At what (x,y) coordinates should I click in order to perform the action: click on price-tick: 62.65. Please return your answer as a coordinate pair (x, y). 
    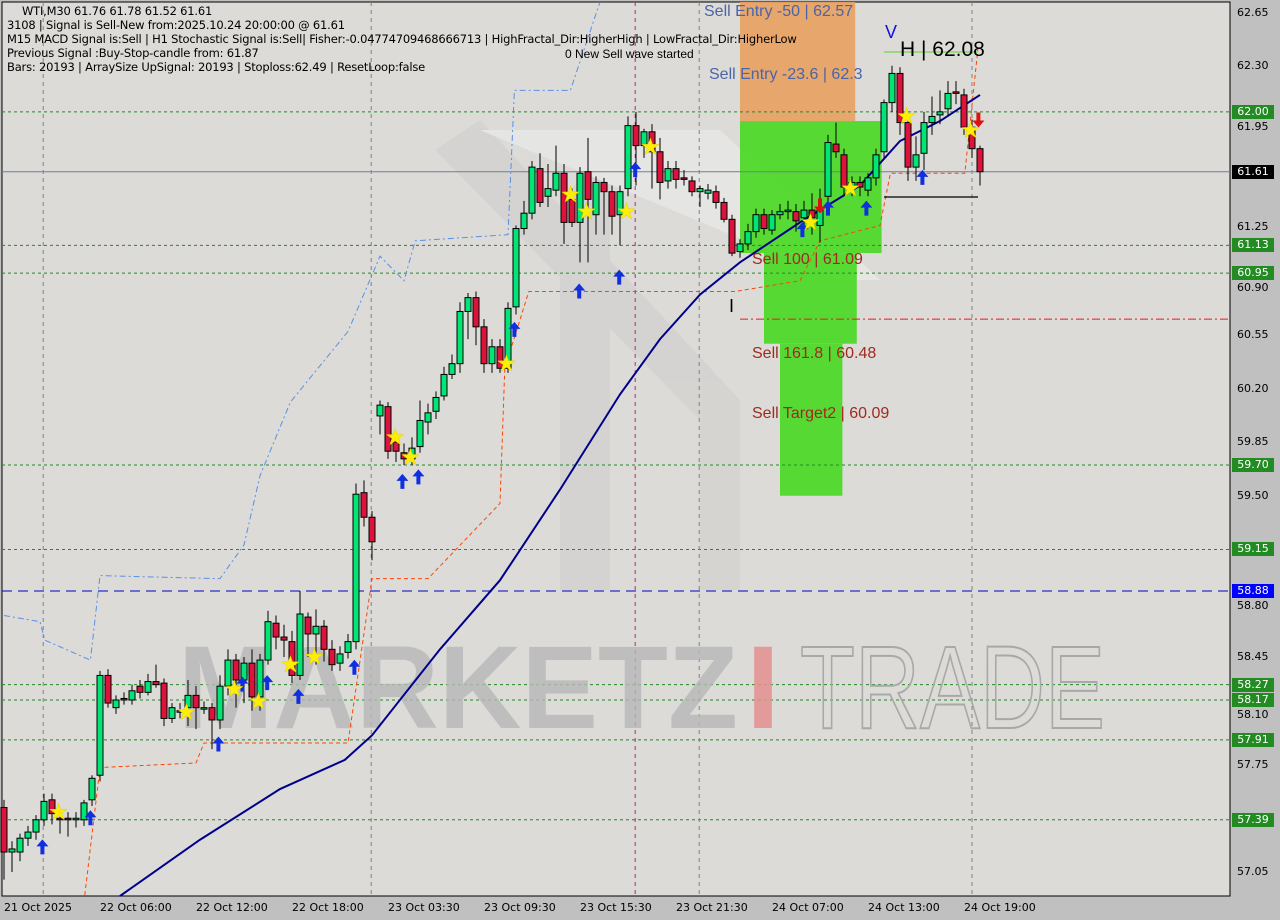
    Looking at the image, I should click on (1253, 12).